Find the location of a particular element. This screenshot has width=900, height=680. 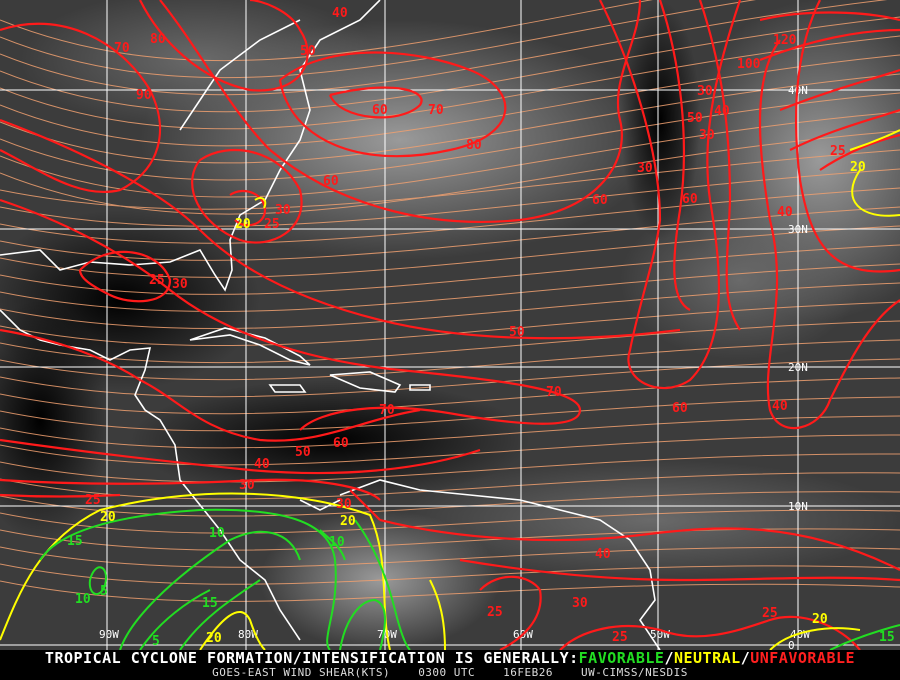

product-date: 16FEB26 is located at coordinates (528, 672).